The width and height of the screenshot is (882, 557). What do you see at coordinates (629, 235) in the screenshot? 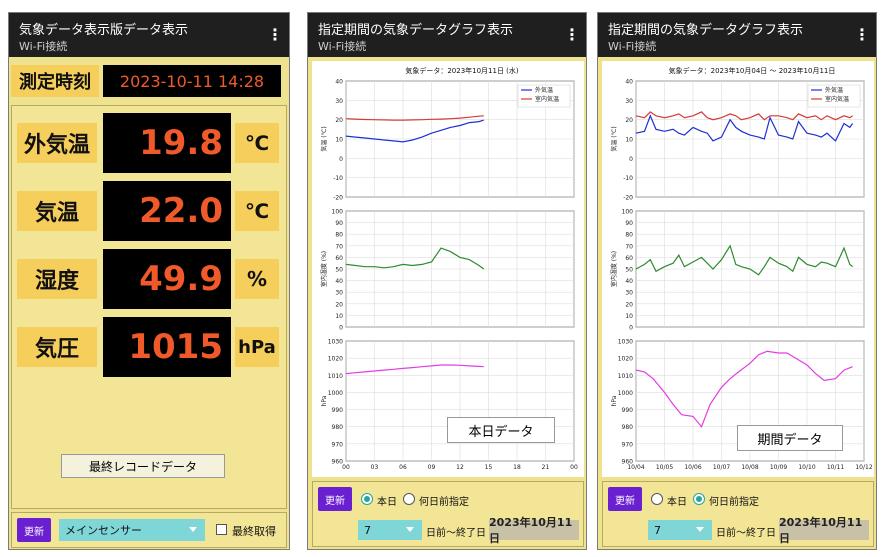
I see `y-tick-label: 80` at bounding box center [629, 235].